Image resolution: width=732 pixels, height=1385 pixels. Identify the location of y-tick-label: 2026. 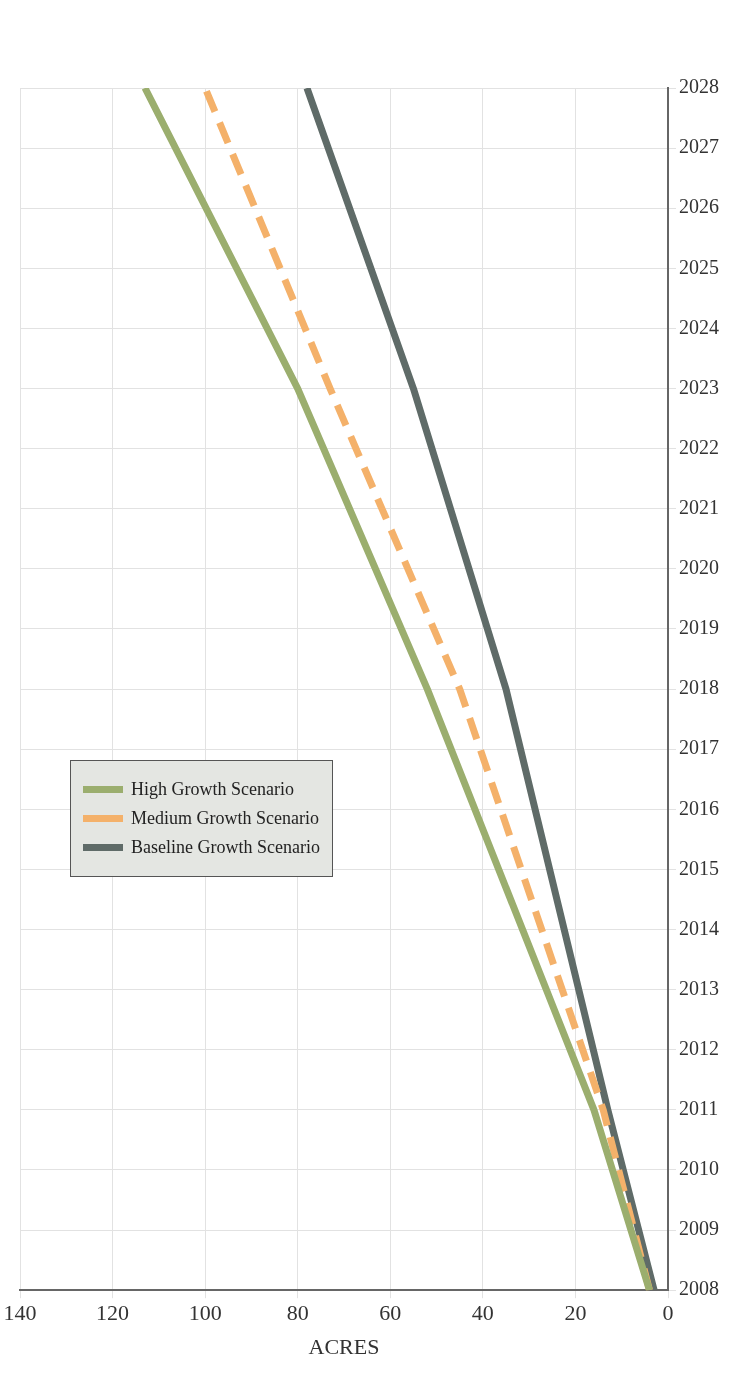
(699, 206).